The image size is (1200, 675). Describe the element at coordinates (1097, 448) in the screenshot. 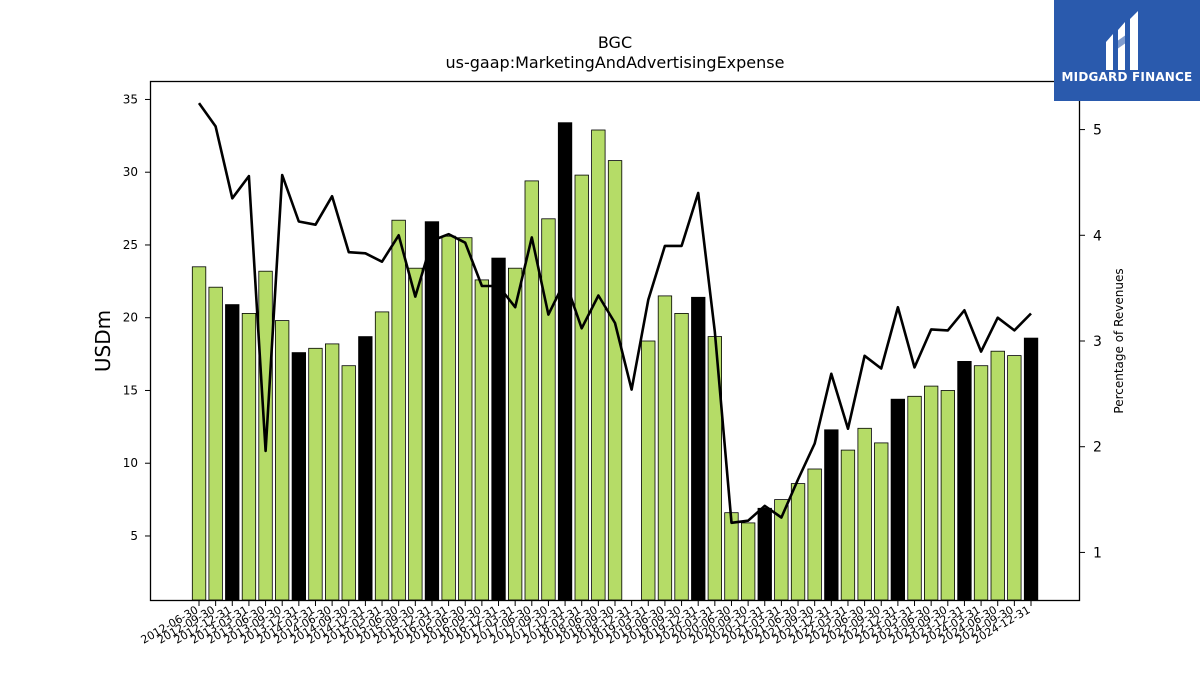

I see `y2-tick-label: 2` at that location.